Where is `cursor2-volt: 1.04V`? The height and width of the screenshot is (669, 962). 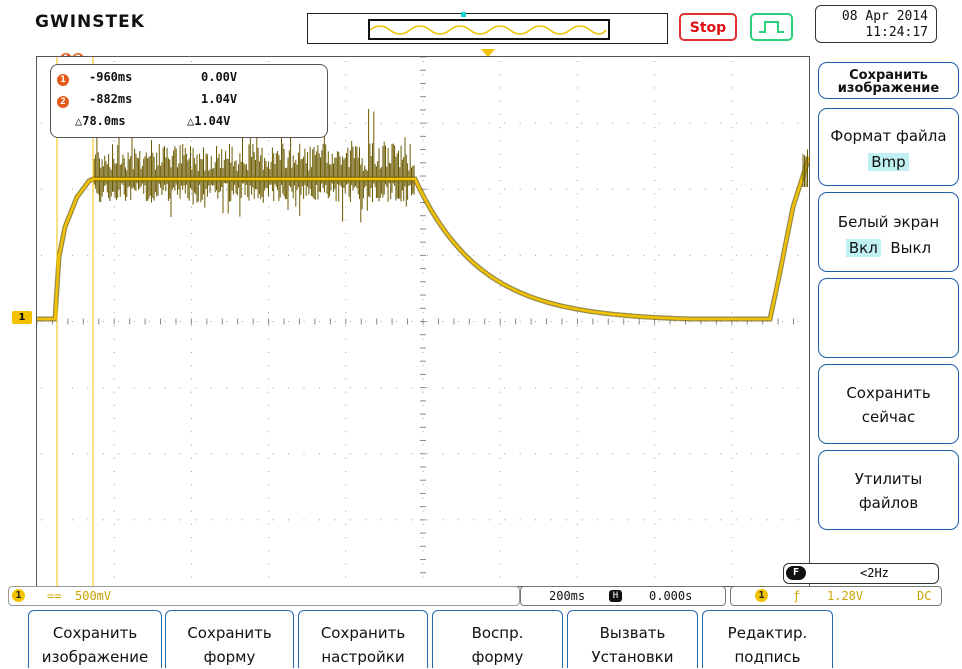
cursor2-volt: 1.04V is located at coordinates (219, 99).